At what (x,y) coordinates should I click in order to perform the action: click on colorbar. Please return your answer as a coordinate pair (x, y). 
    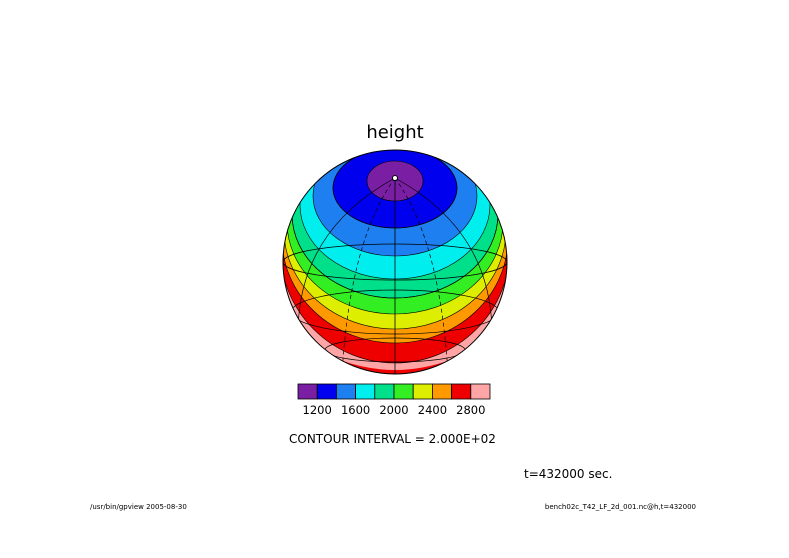
    Looking at the image, I should click on (394, 391).